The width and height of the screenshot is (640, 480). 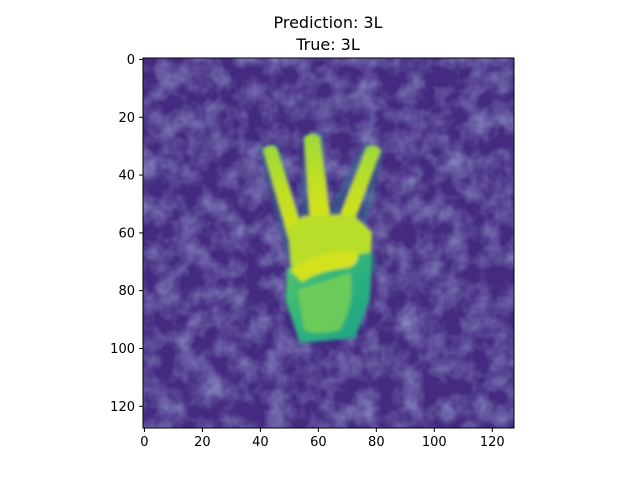 What do you see at coordinates (376, 442) in the screenshot?
I see `x-tick-label: 80` at bounding box center [376, 442].